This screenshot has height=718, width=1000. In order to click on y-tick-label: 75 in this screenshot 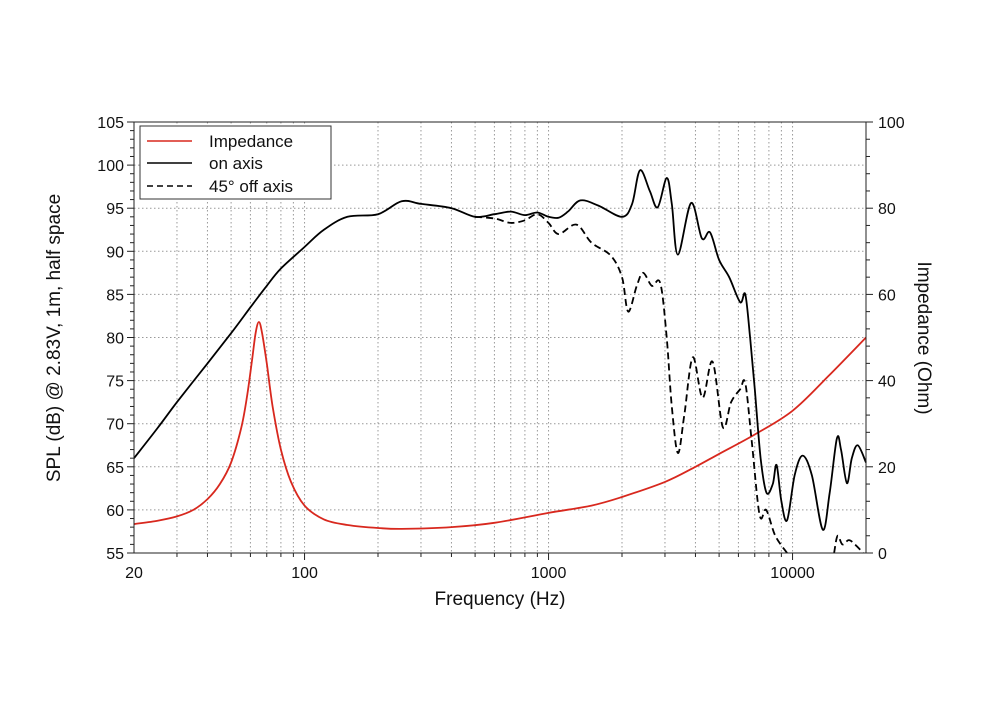, I will do `click(115, 382)`.